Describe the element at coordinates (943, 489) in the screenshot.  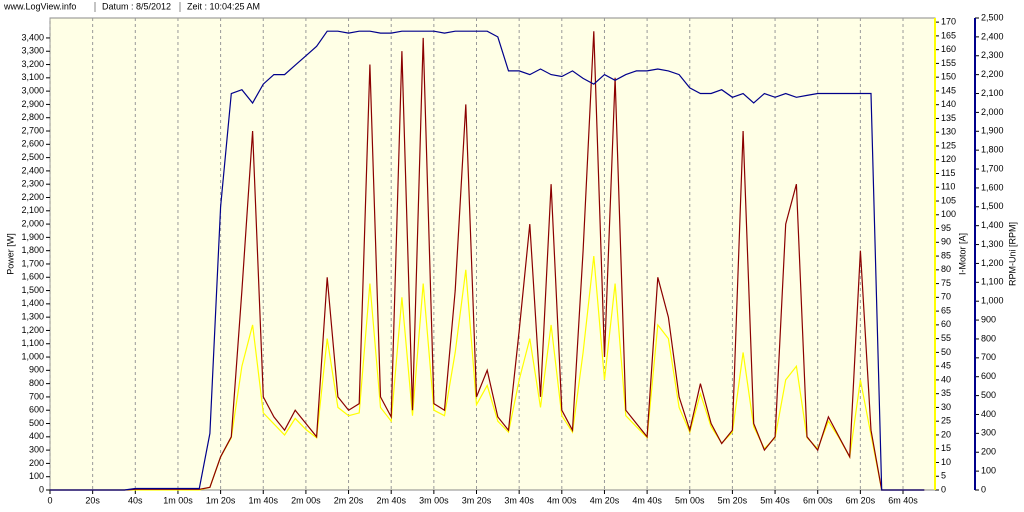
I see `y2ticks-label: 0` at that location.